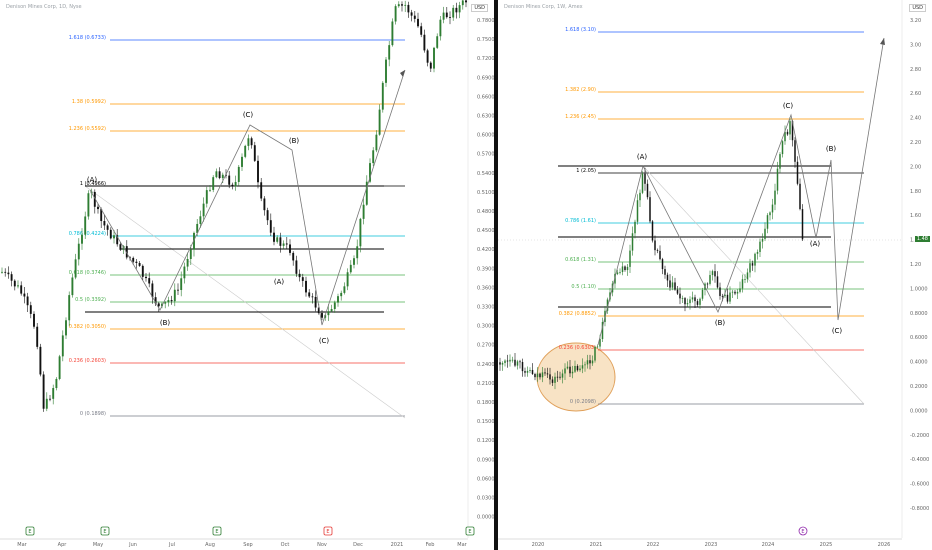 The height and width of the screenshot is (550, 932). What do you see at coordinates (485, 212) in the screenshot?
I see `y-axis-tick-label: 0.4800` at bounding box center [485, 212].